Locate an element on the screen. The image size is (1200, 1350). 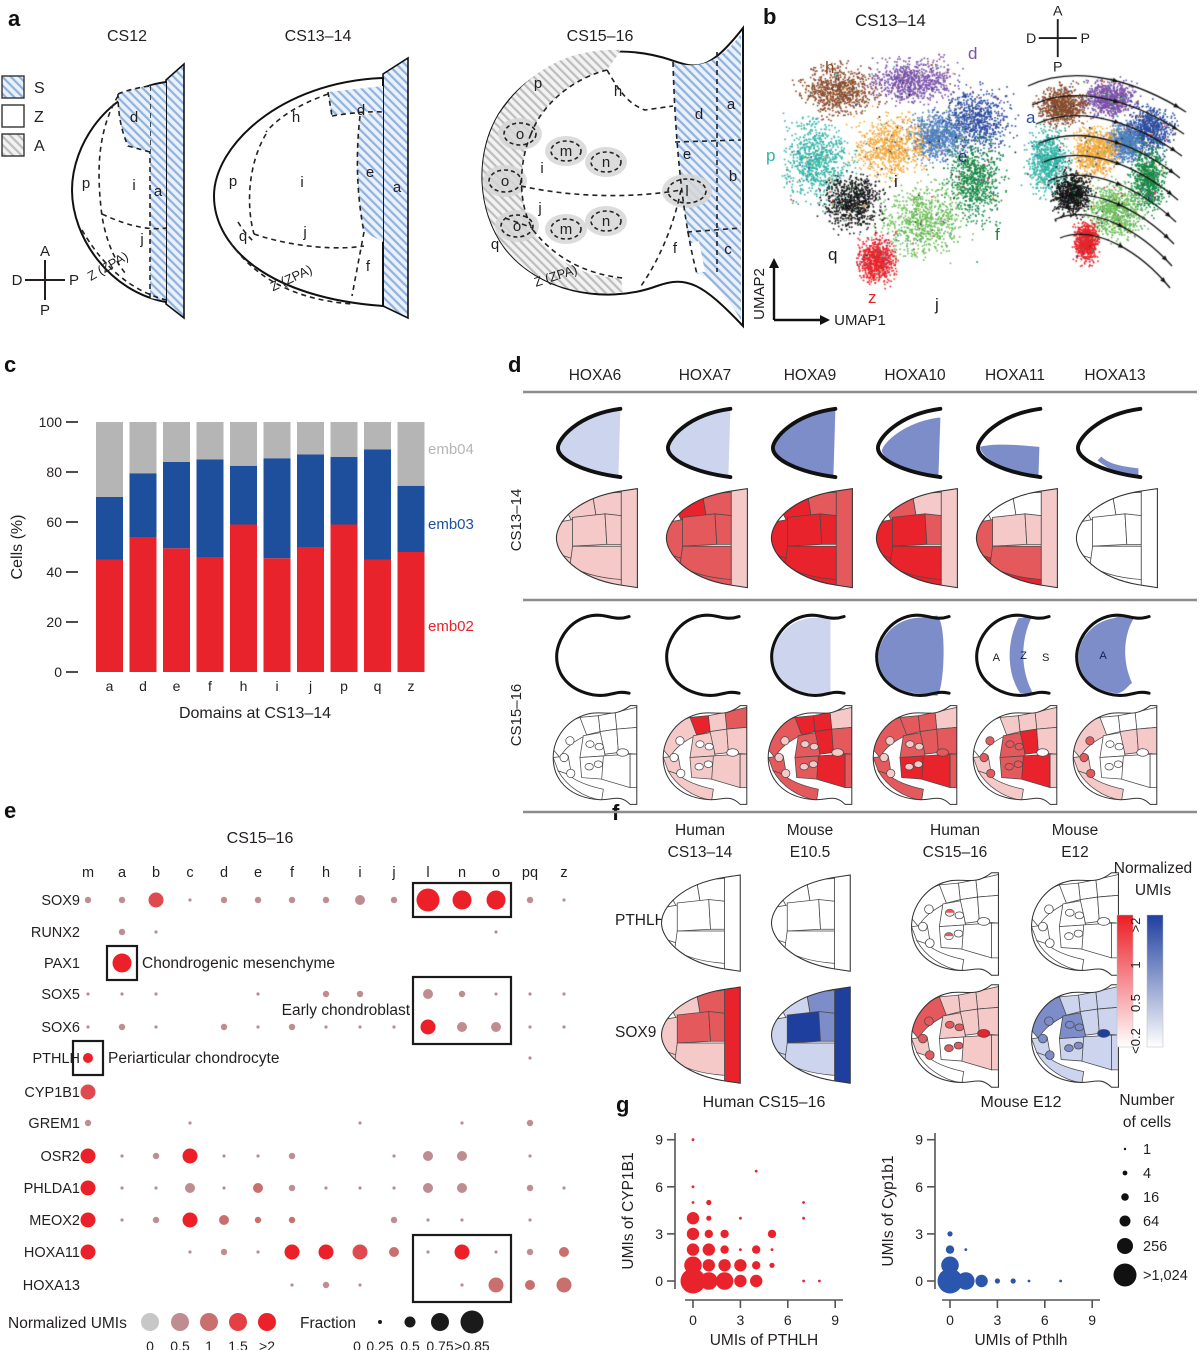
column-header: z is located at coordinates (563, 873).